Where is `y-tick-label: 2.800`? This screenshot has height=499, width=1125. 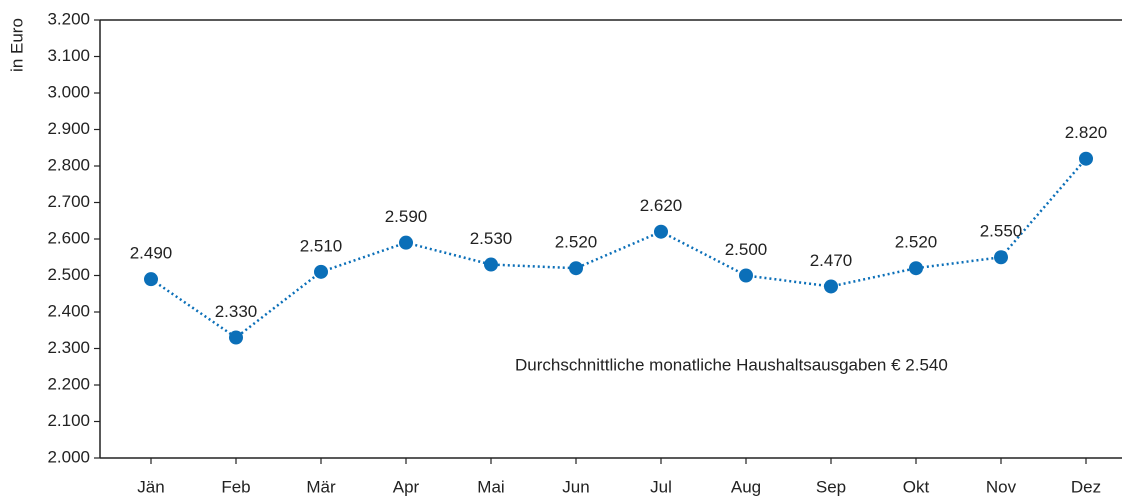
y-tick-label: 2.800 is located at coordinates (68, 164).